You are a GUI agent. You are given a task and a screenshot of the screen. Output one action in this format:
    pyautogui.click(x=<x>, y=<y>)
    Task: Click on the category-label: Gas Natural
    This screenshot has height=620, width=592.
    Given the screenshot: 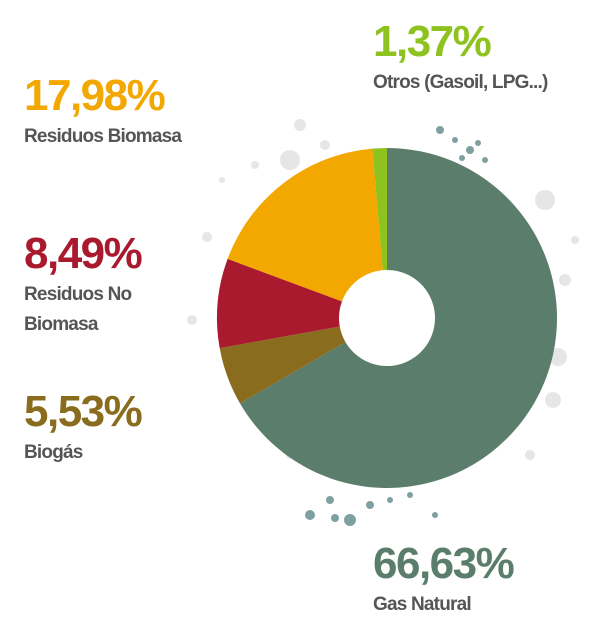 What is the action you would take?
    pyautogui.click(x=422, y=604)
    